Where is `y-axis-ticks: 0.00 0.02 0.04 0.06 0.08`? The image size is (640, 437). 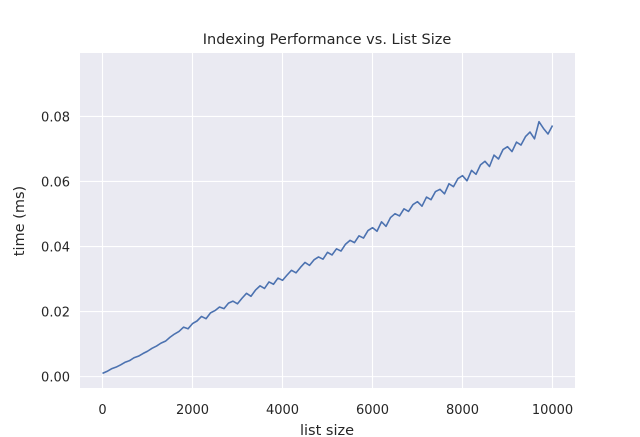 y-axis-ticks: 0.00 0.02 0.04 0.06 0.08 is located at coordinates (55, 247).